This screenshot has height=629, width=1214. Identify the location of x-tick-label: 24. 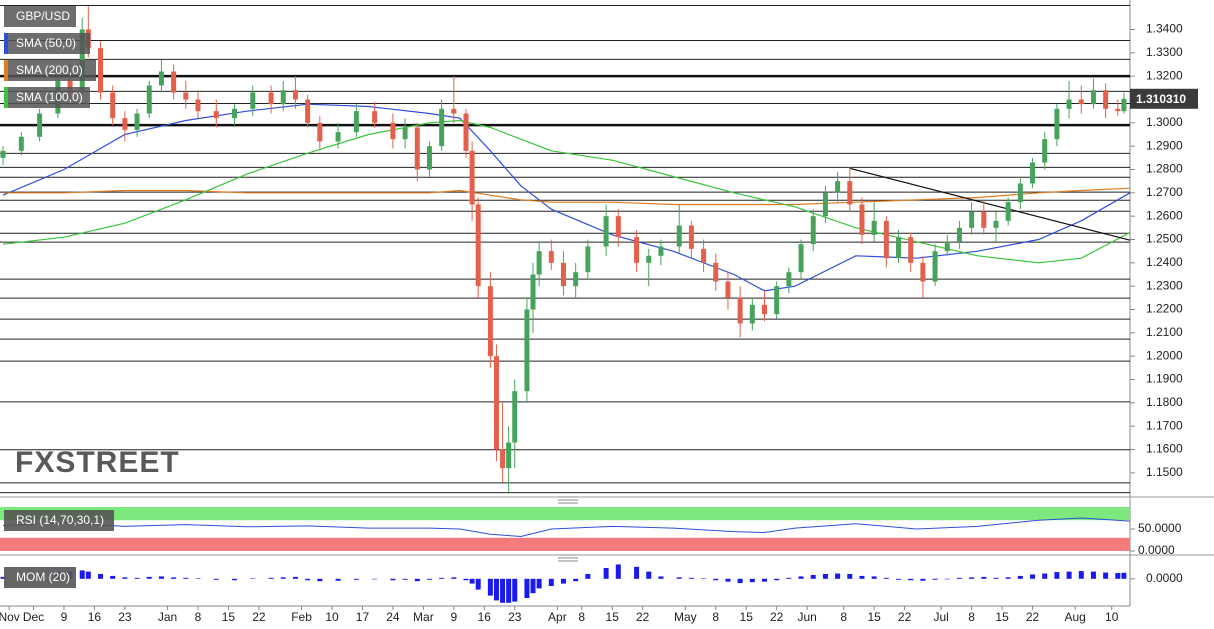
(393, 617).